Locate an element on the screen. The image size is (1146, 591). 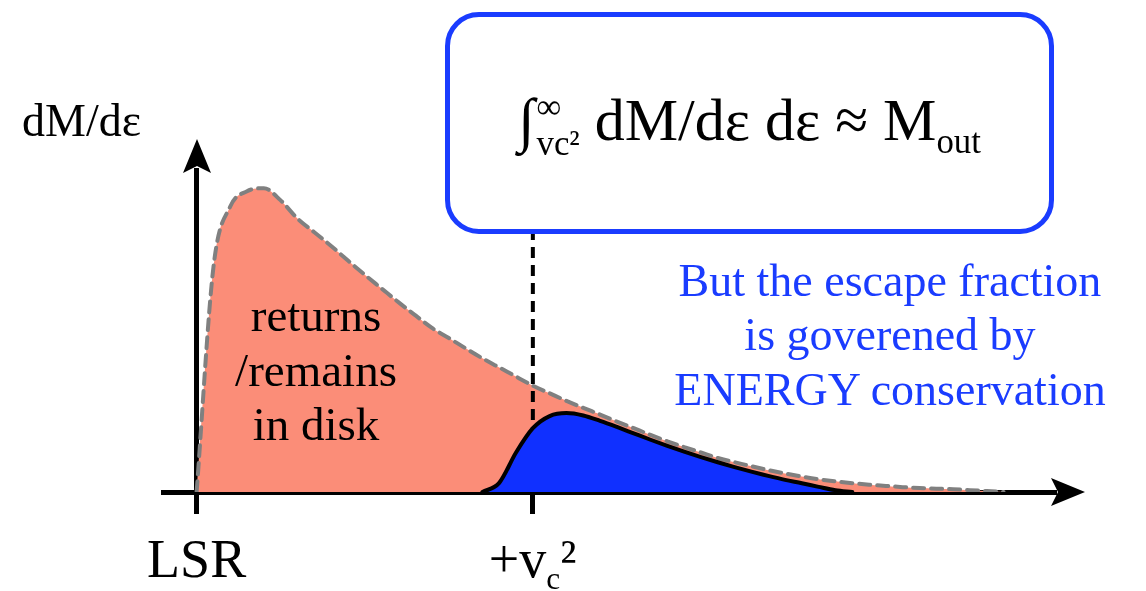
annotation: returns /remains in disk is located at coordinates (316, 370).